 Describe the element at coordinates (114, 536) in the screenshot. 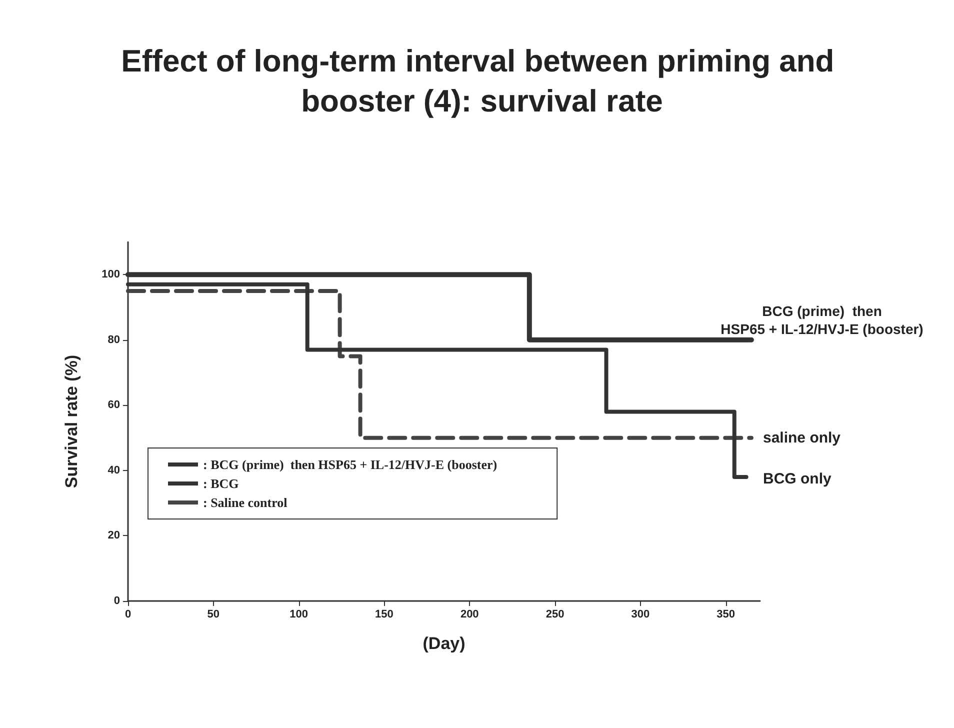

I see `y-tick-label: 20` at that location.